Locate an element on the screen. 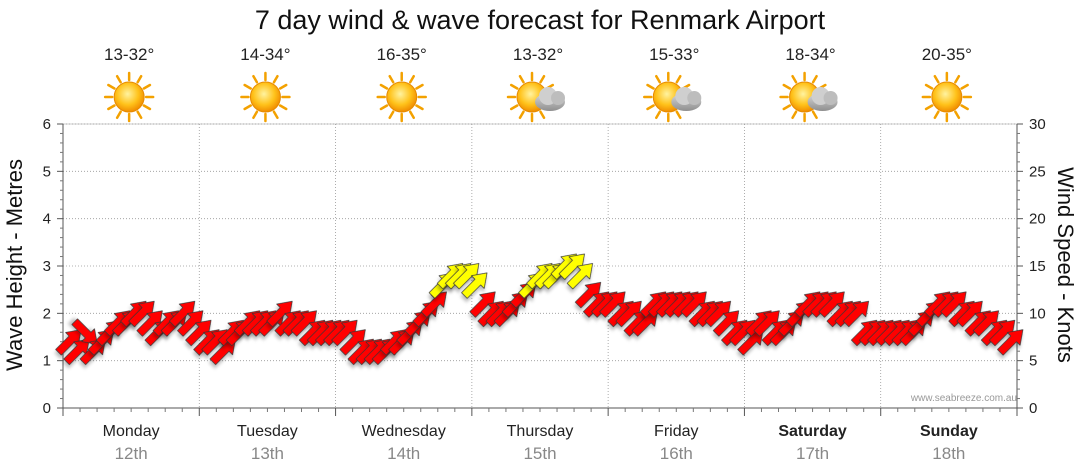 The image size is (1080, 475). left-axis-title: Wave Height - Metres is located at coordinates (14, 265).